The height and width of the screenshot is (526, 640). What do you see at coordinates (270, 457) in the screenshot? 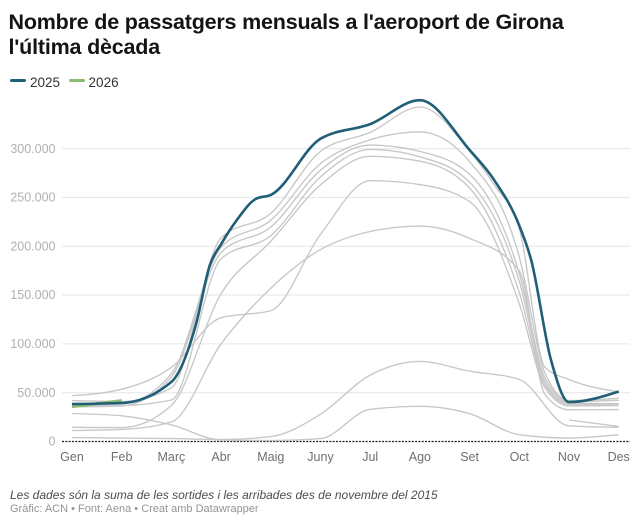
I see `svg-text: Maig` at bounding box center [270, 457].